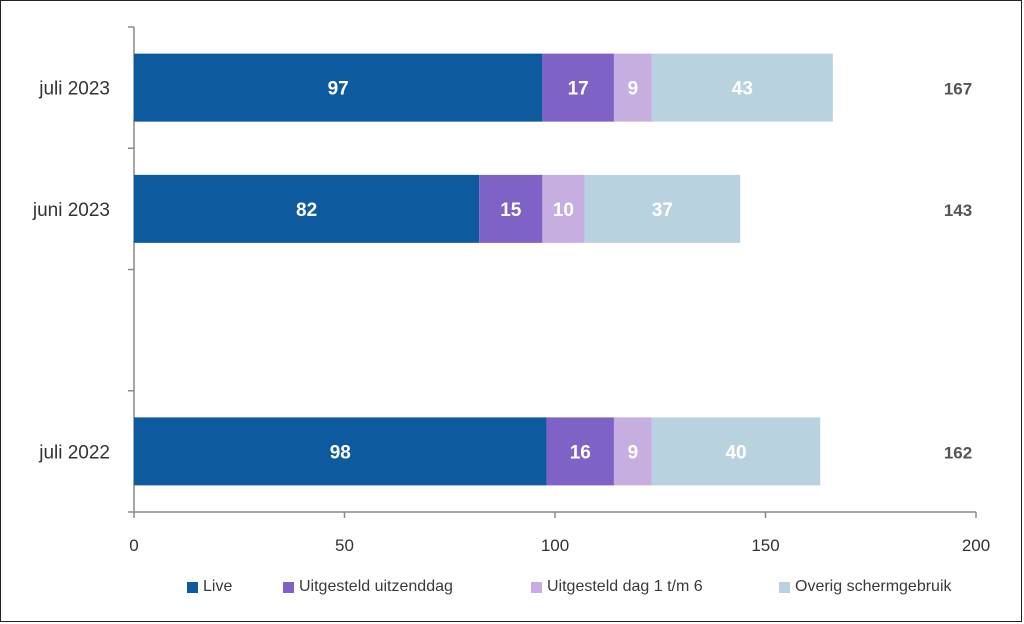 The height and width of the screenshot is (624, 1024). Describe the element at coordinates (376, 586) in the screenshot. I see `legend-label-uitgesteld-uitzenddag: Uitgesteld uitzenddag` at that location.